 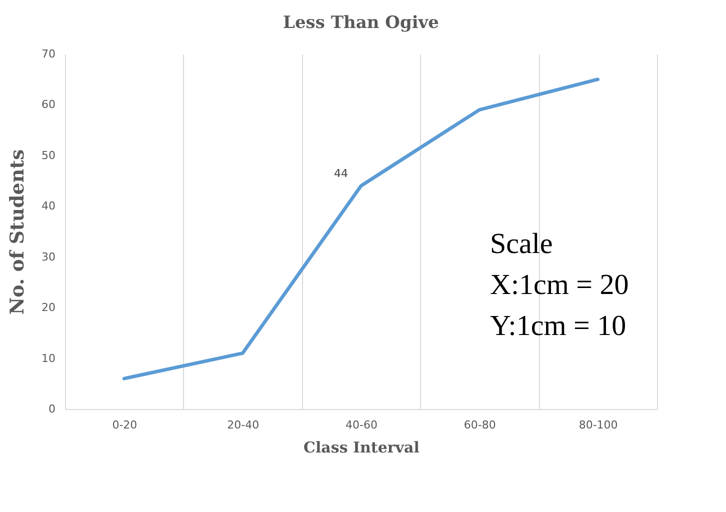 What do you see at coordinates (362, 447) in the screenshot?
I see `x-axis-title: Class Interval` at bounding box center [362, 447].